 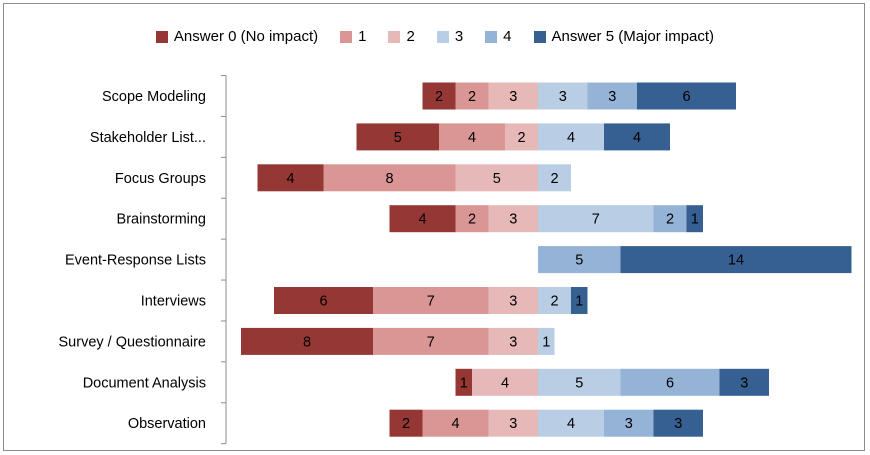 I want to click on legend-item-answer-2: 2, so click(x=401, y=36).